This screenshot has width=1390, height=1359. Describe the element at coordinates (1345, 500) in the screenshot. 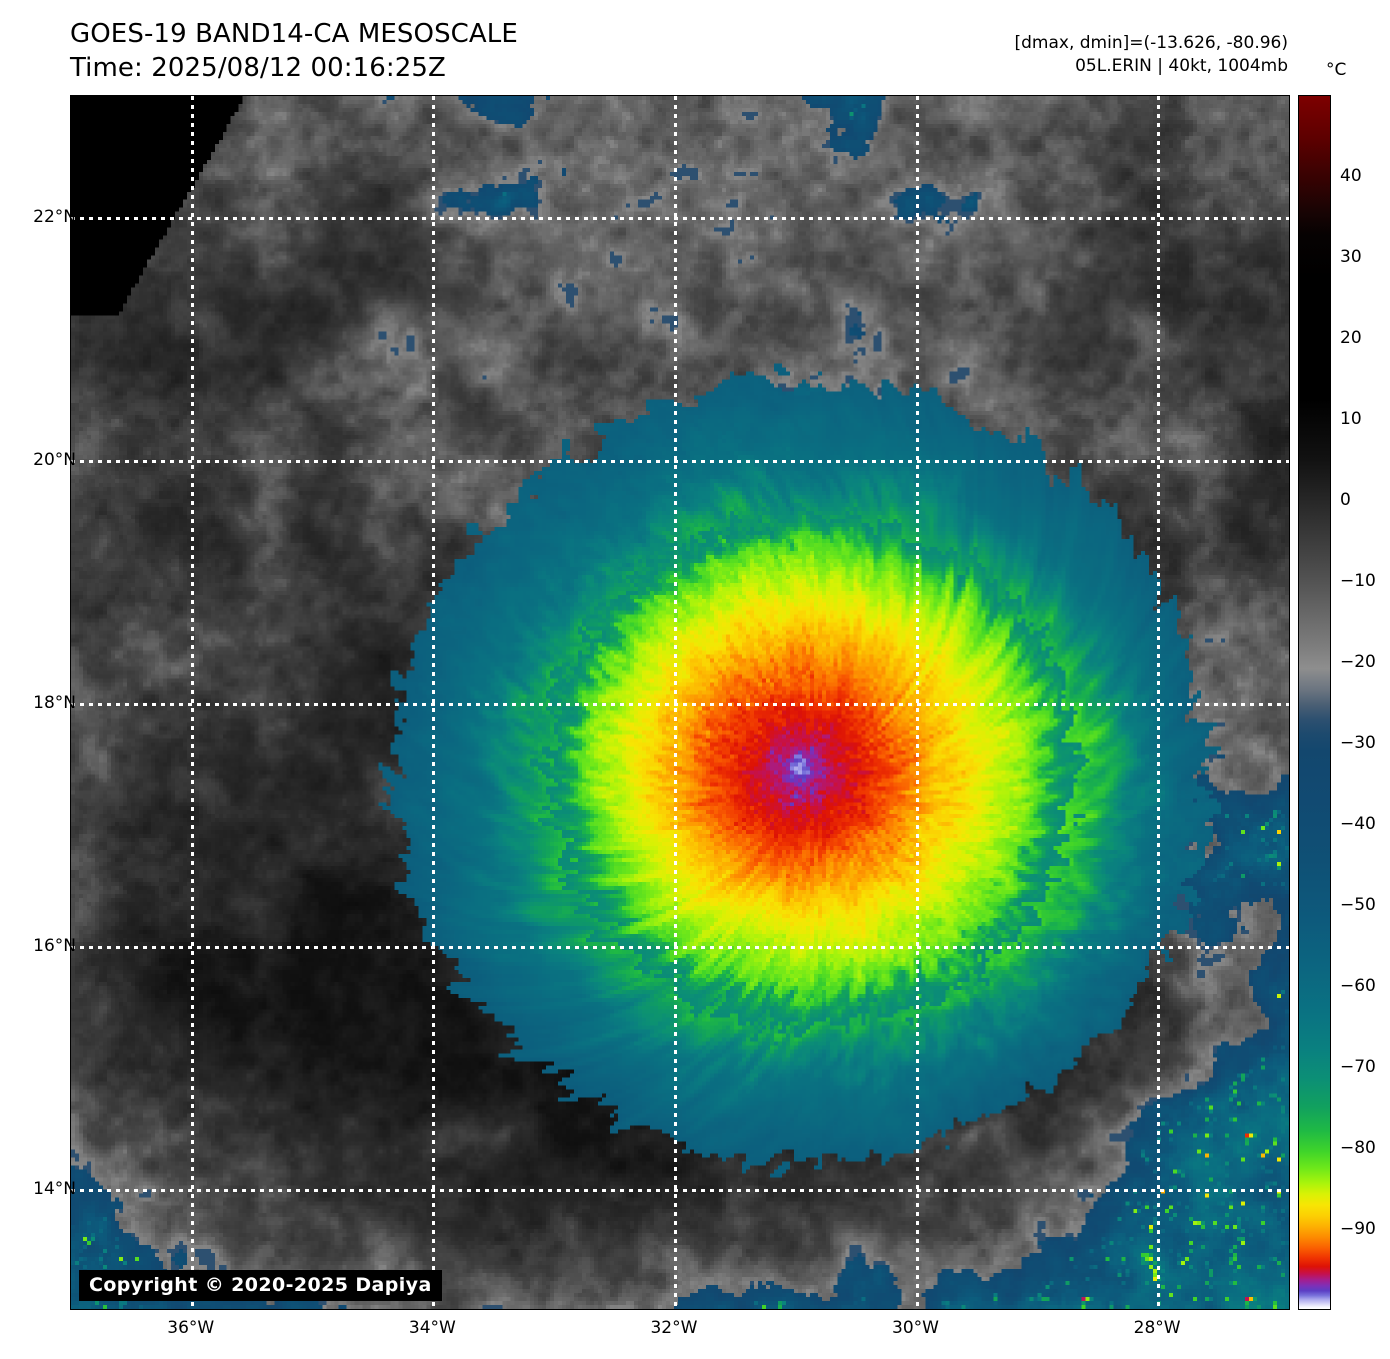

I see `colorbar-tick: 0` at that location.